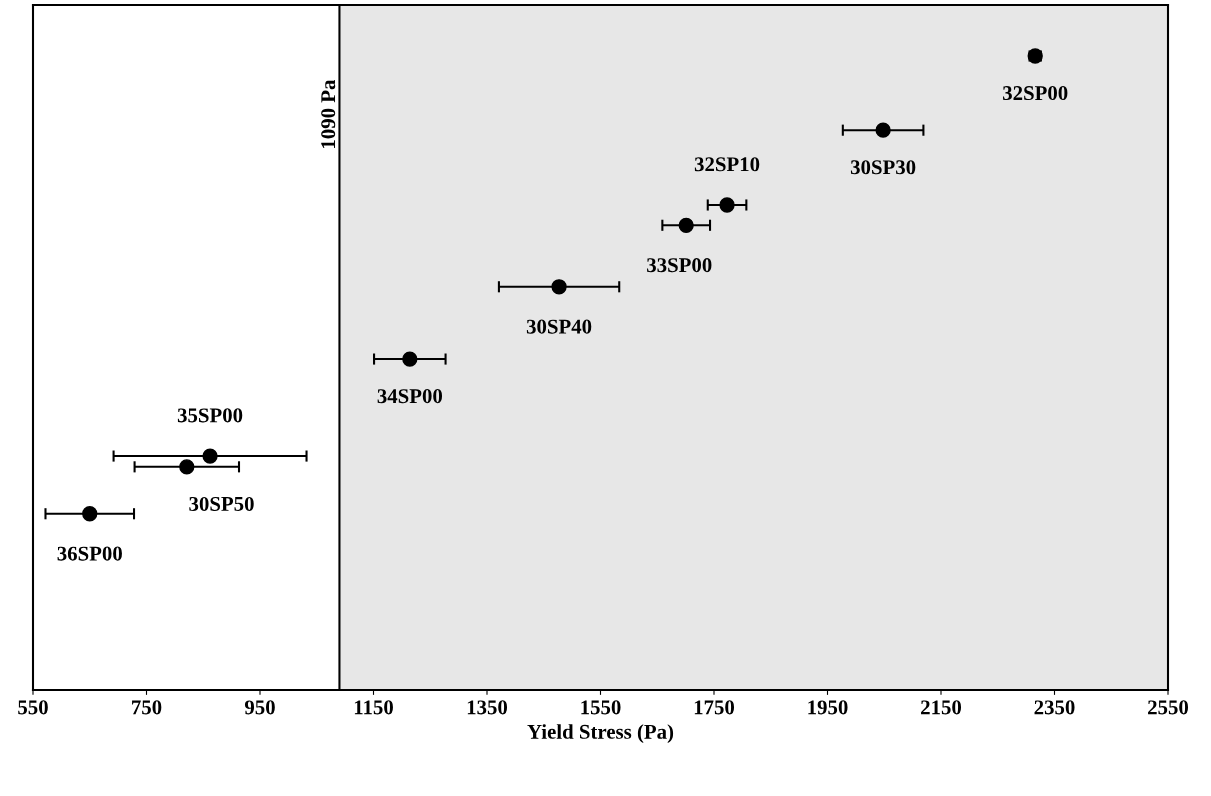 Image resolution: width=1211 pixels, height=796 pixels. What do you see at coordinates (210, 415) in the screenshot?
I see `annotation: 35SP00` at bounding box center [210, 415].